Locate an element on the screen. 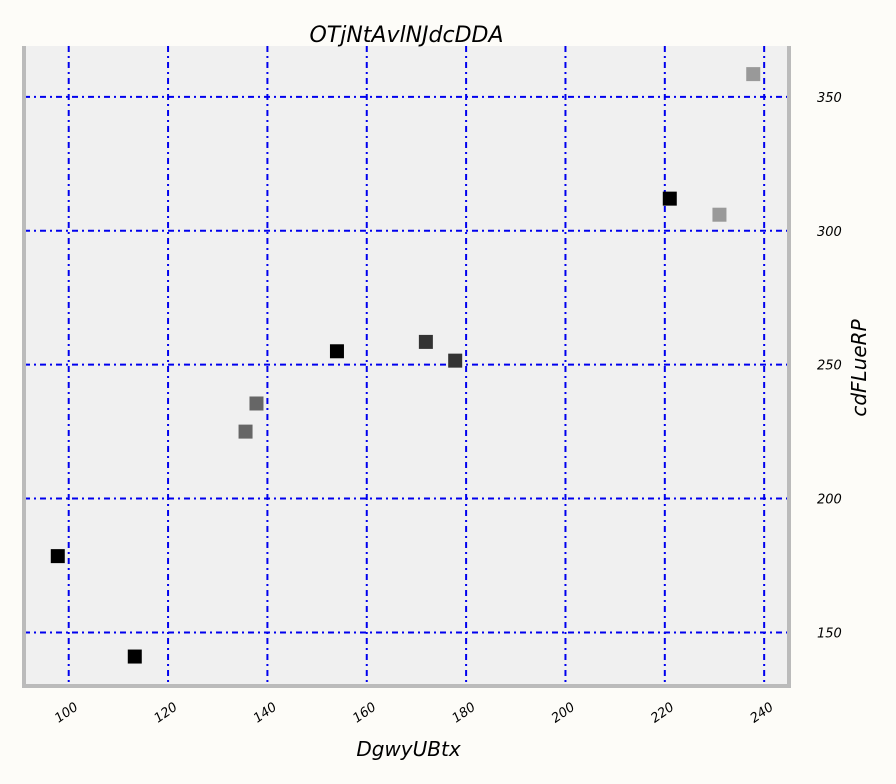 Image resolution: width=896 pixels, height=784 pixels. y-tick-labels: 150 200 250 300 350 is located at coordinates (829, 366).